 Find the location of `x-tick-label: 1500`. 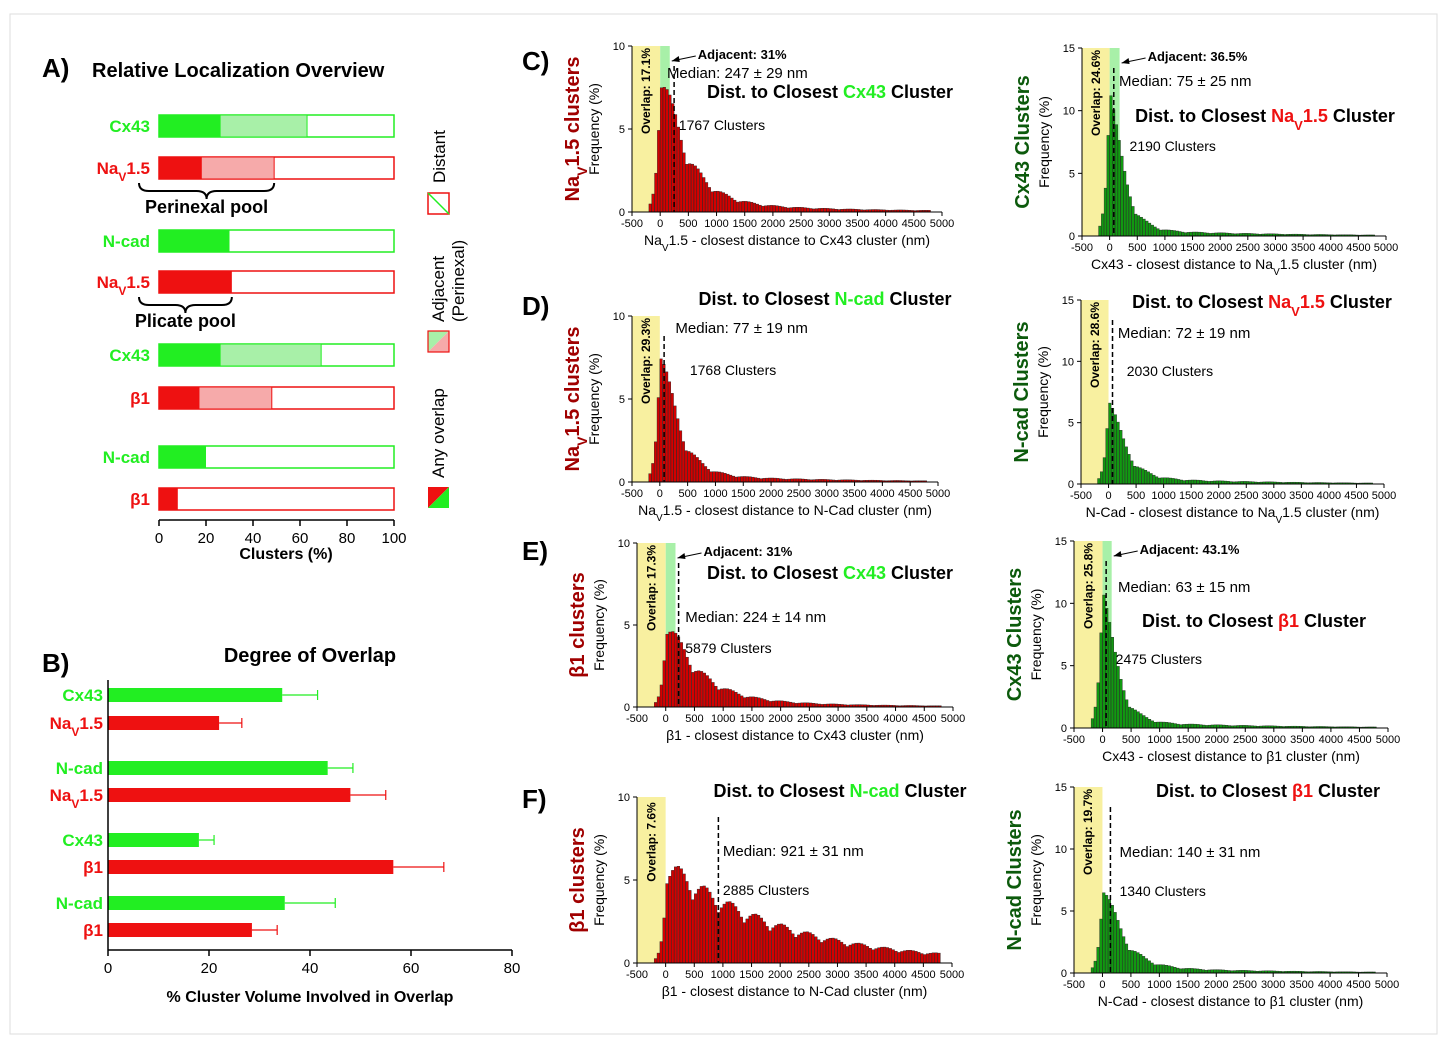

x-tick-label: 1500 is located at coordinates (744, 224).